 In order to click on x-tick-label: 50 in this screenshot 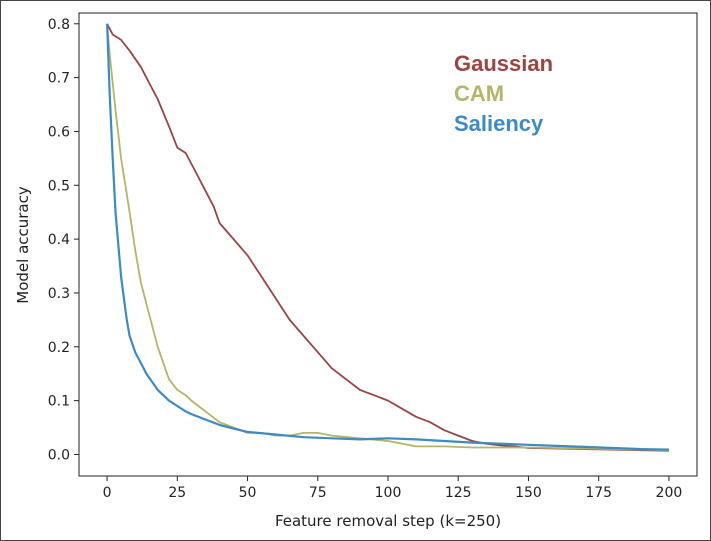, I will do `click(248, 493)`.